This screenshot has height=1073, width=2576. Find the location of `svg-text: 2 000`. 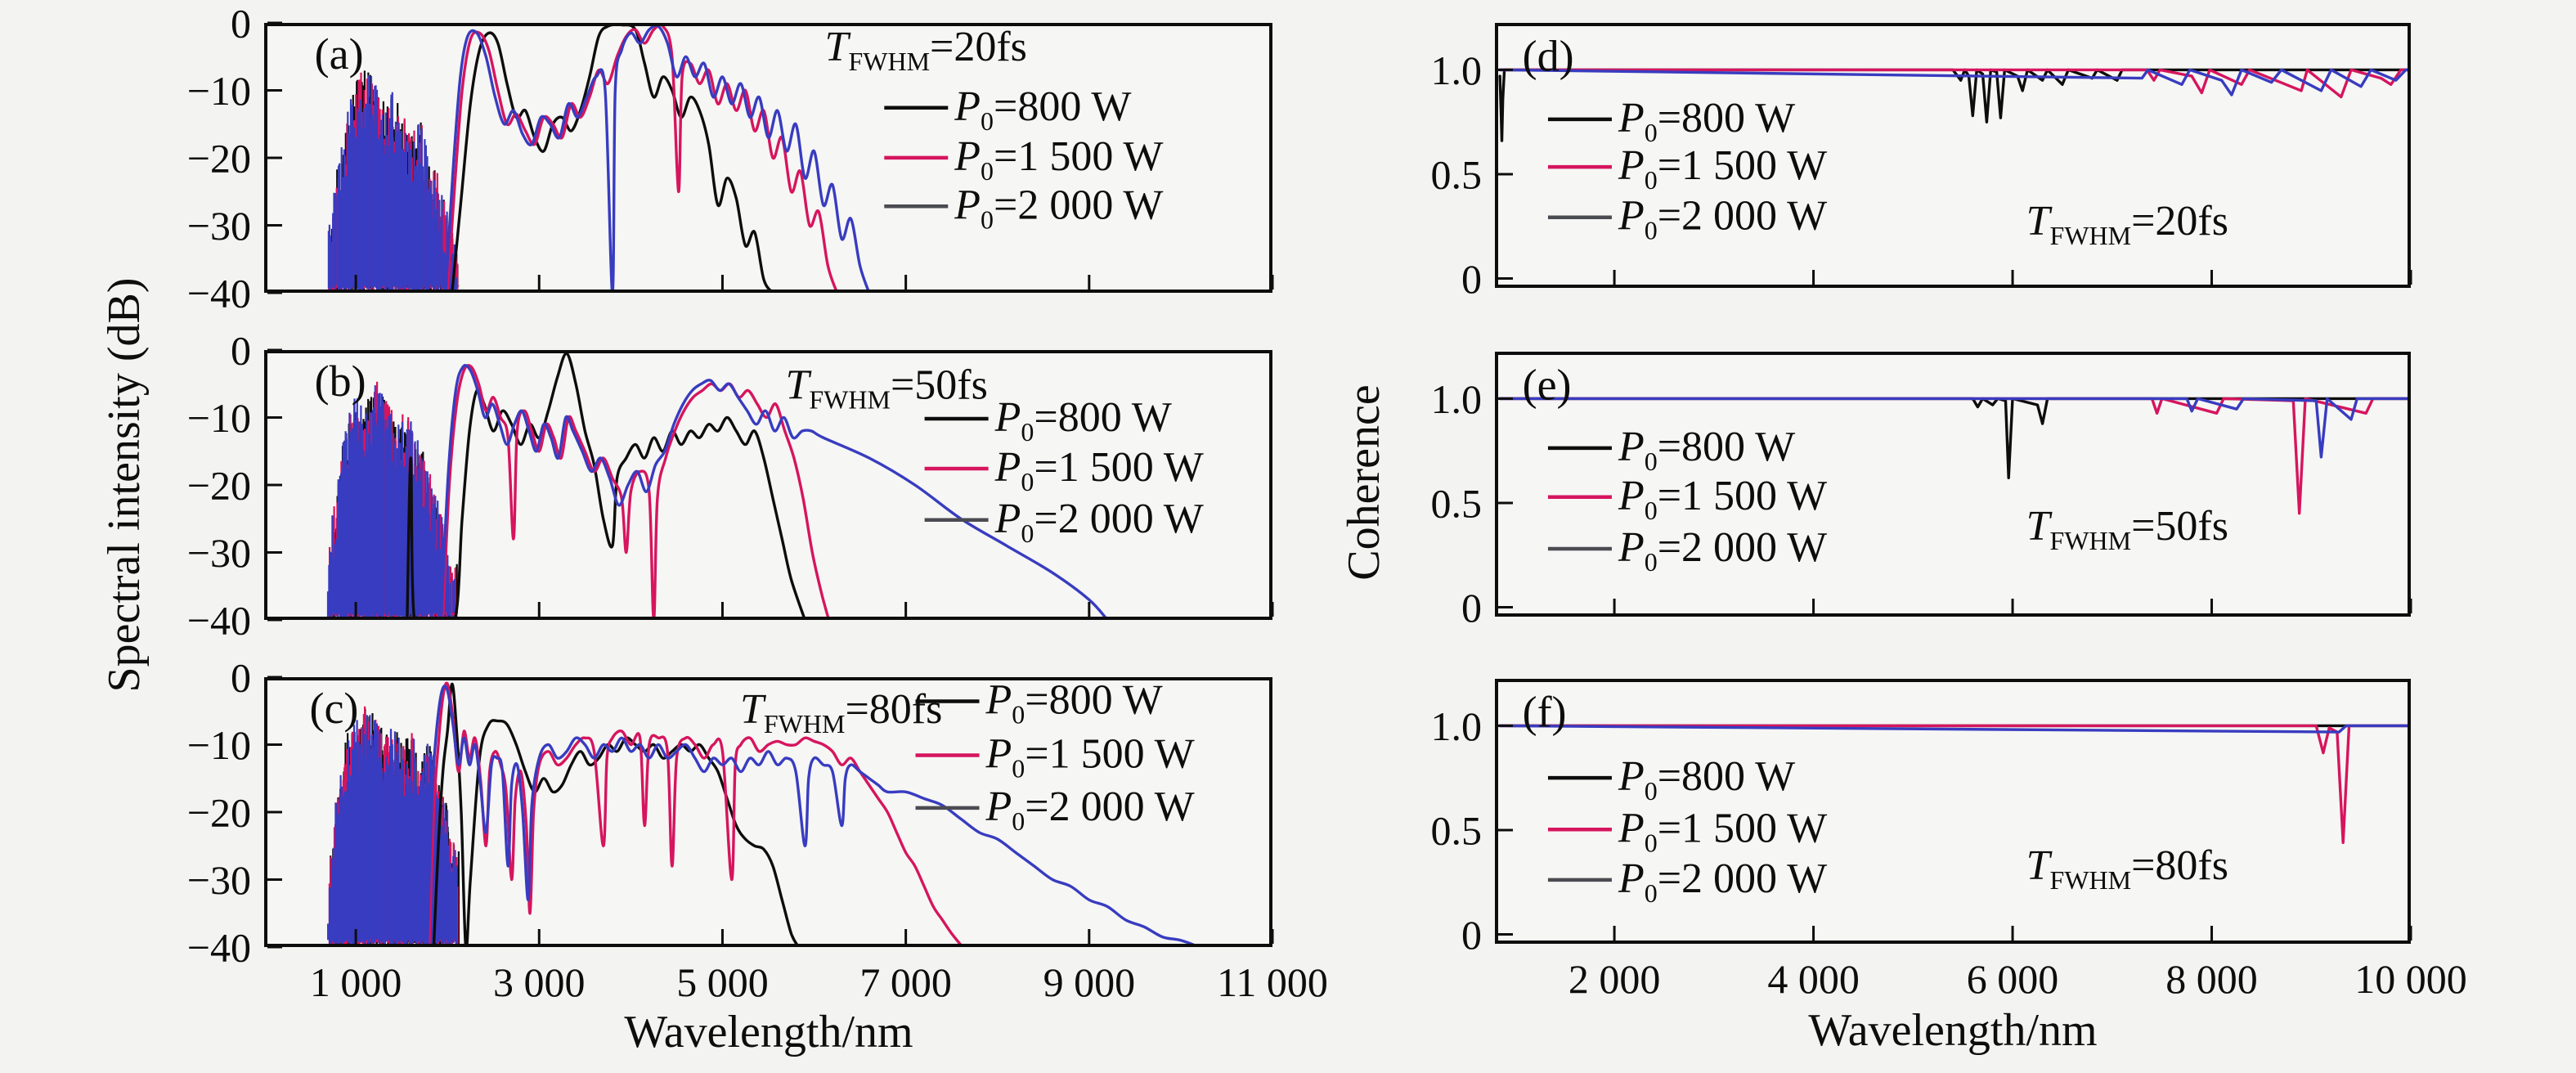

svg-text: 2 000 is located at coordinates (1614, 979).